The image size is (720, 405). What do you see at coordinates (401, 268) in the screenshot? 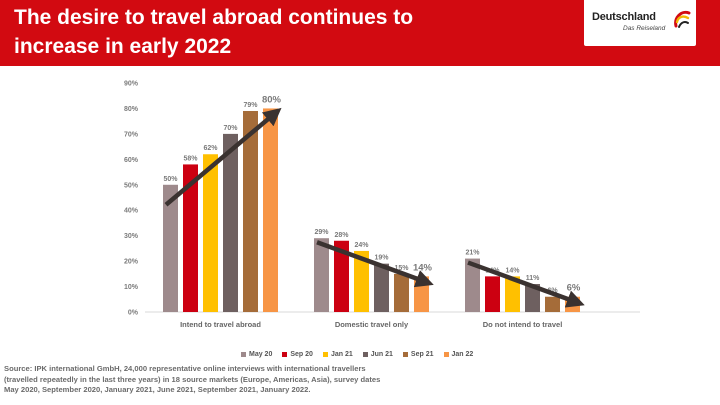
I see `data-label: 15%` at bounding box center [401, 268].